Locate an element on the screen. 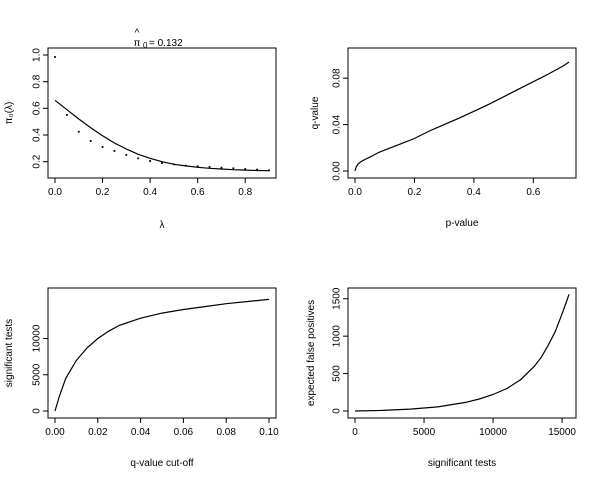 The width and height of the screenshot is (600, 480). x-axis-label: q-value cut-off is located at coordinates (161, 463).